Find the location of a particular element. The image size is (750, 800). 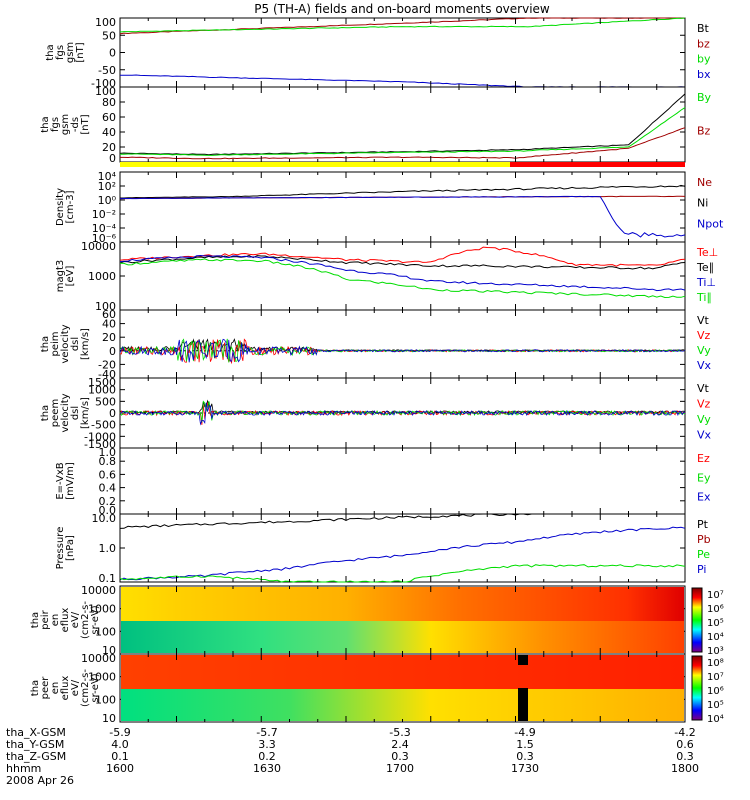

y-axis-label: sr-eV) is located at coordinates (95, 619).